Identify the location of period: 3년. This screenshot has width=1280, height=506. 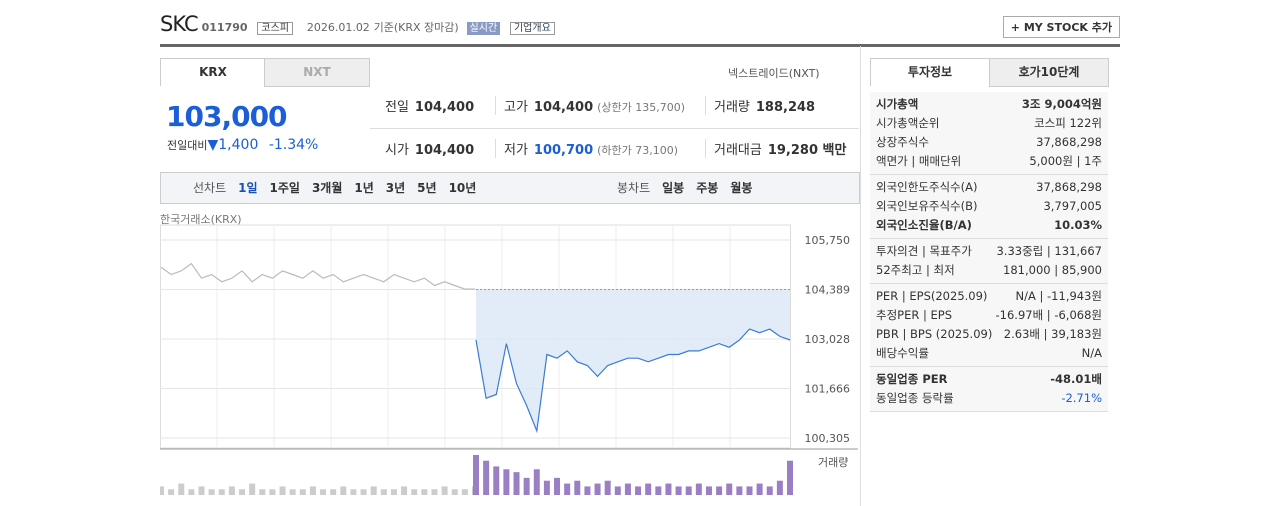
(395, 188).